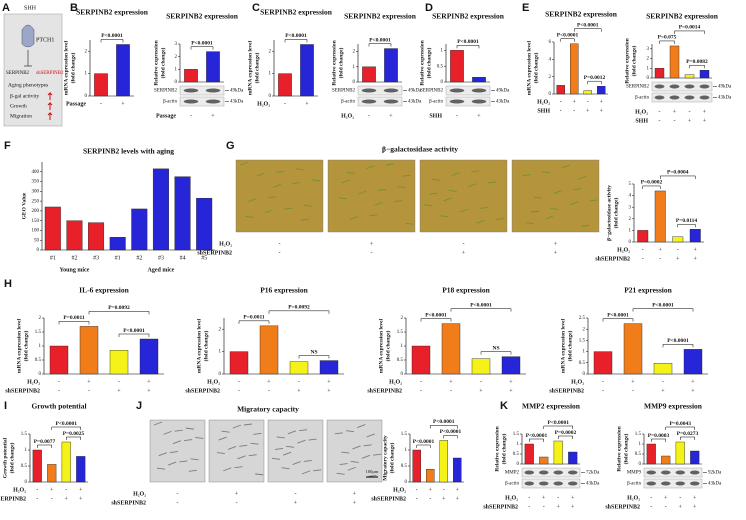 The image size is (746, 520). I want to click on node: Migration, so click(21, 116).